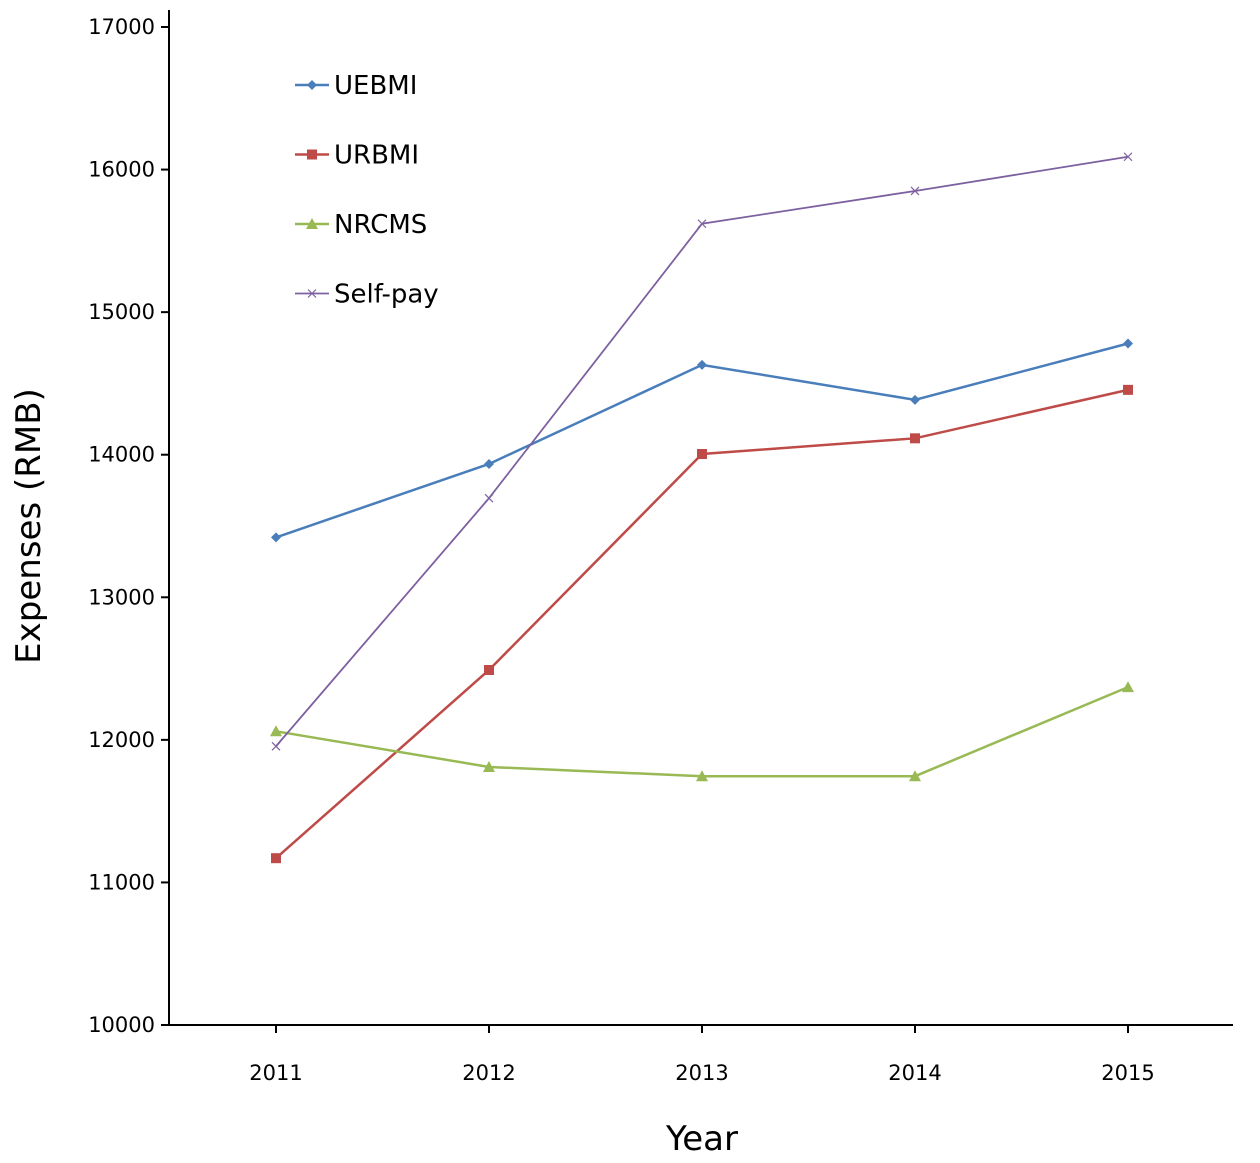 The height and width of the screenshot is (1163, 1260). I want to click on y-axis-label: Expenses (RMB), so click(29, 526).